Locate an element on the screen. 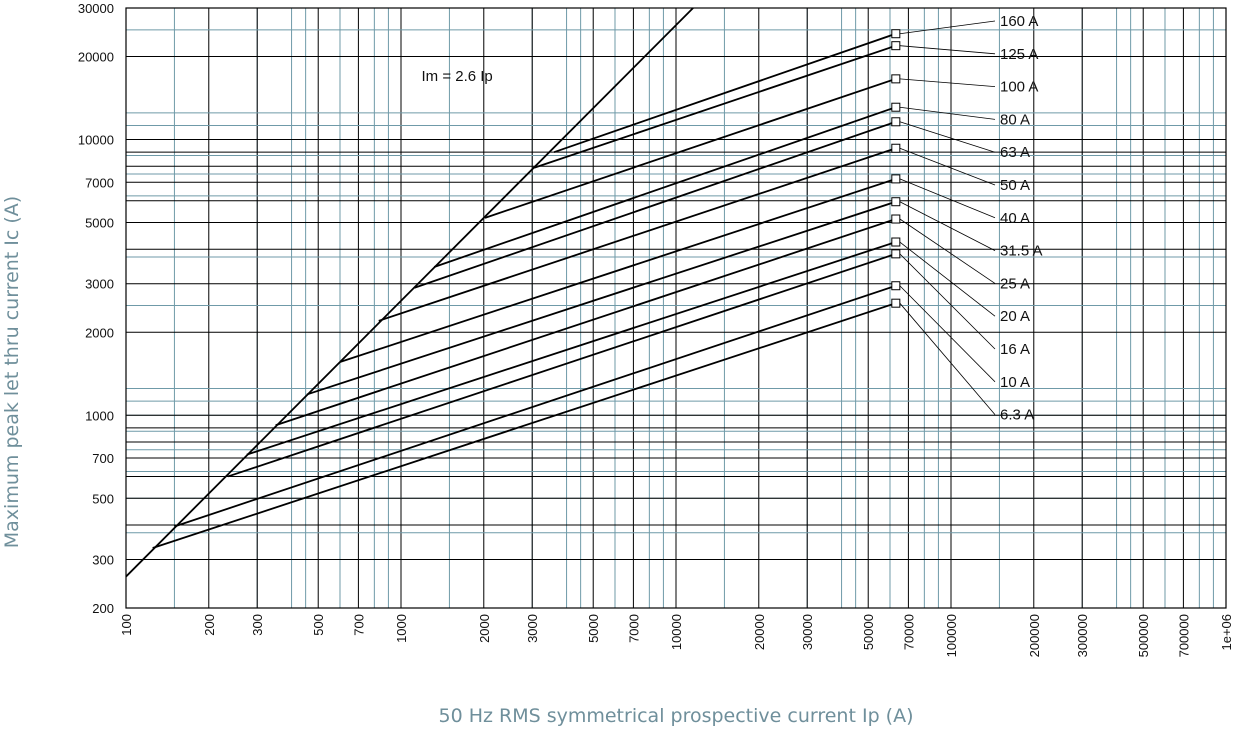  y-tick-label: 700 is located at coordinates (103, 458).